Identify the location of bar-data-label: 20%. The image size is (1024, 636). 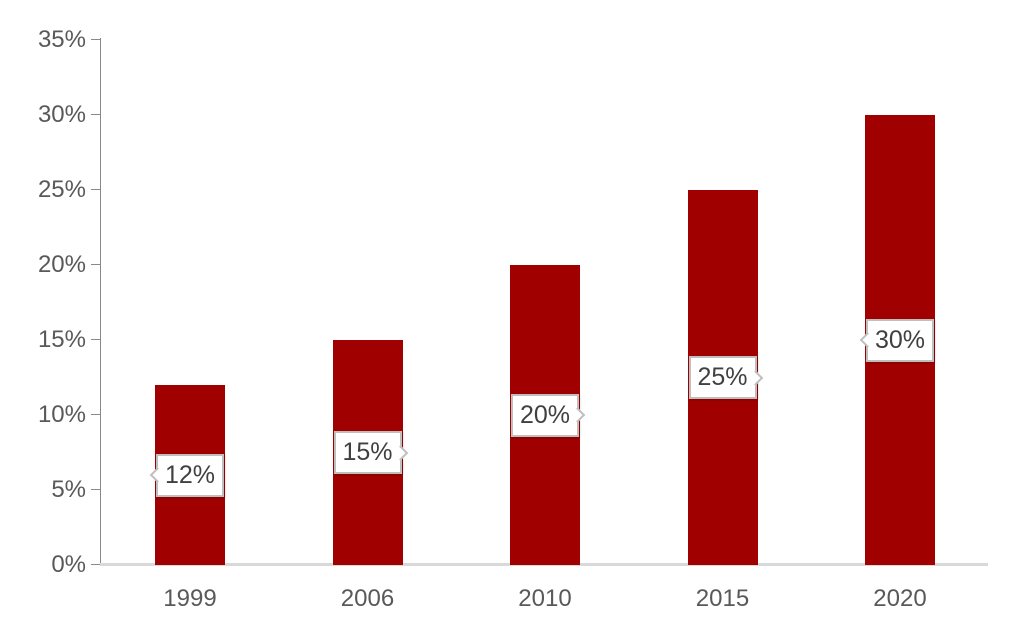
(548, 415).